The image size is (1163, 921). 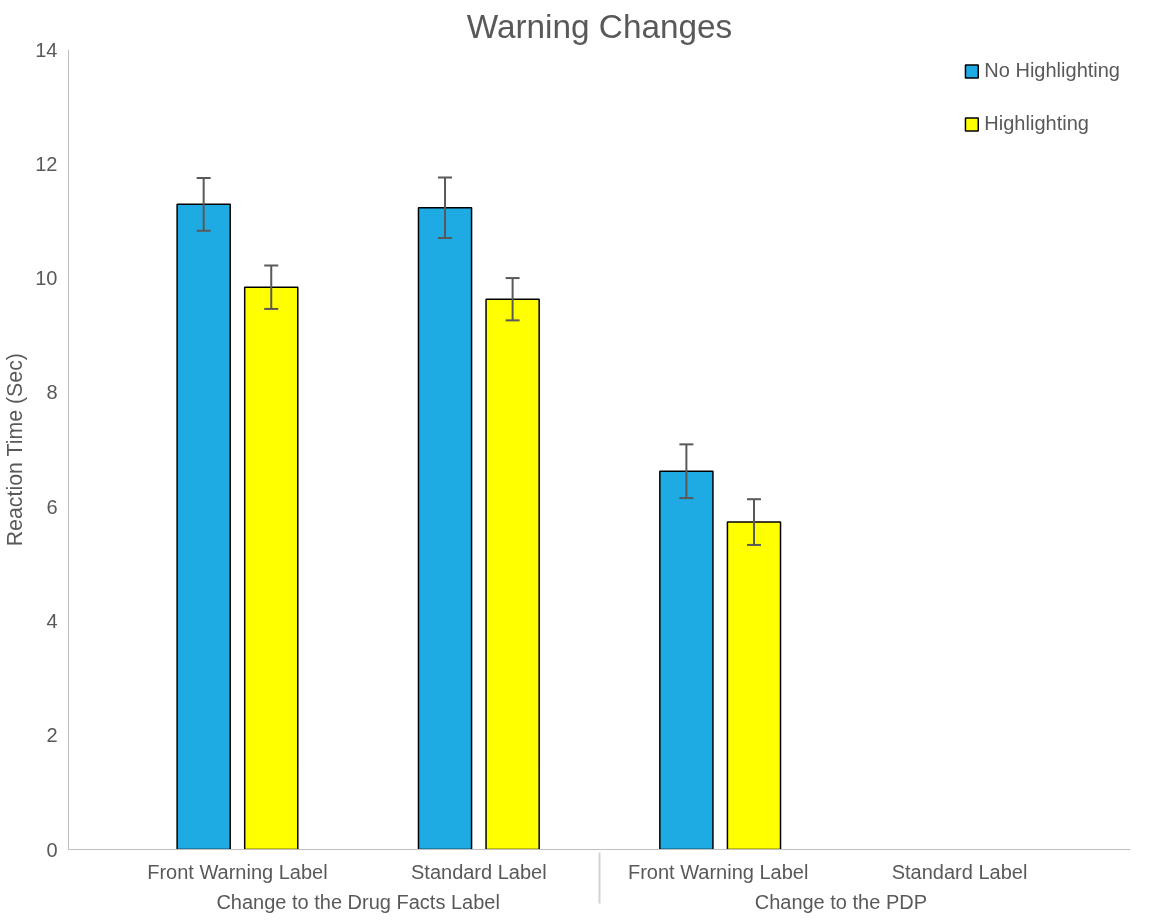 I want to click on text: Change to the Drug Facts Label, so click(x=358, y=901).